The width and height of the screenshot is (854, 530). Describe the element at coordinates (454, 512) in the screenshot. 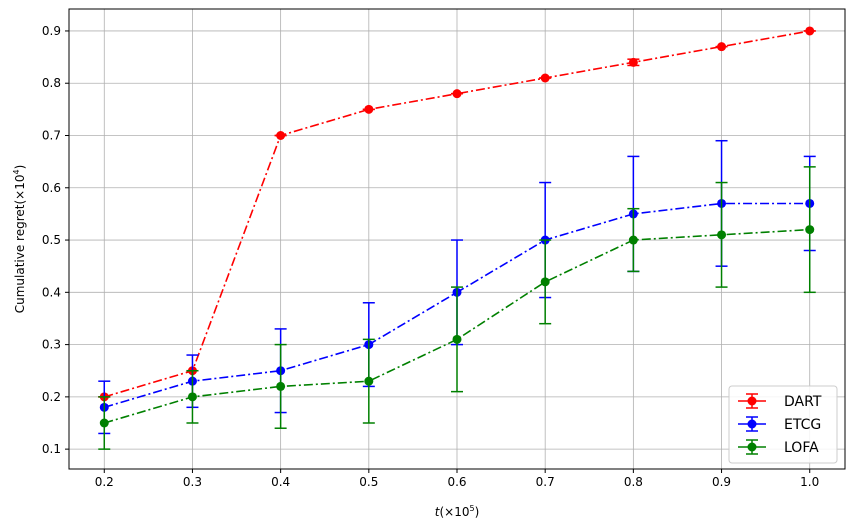

I see `x-axis-label-unit: (×10` at that location.